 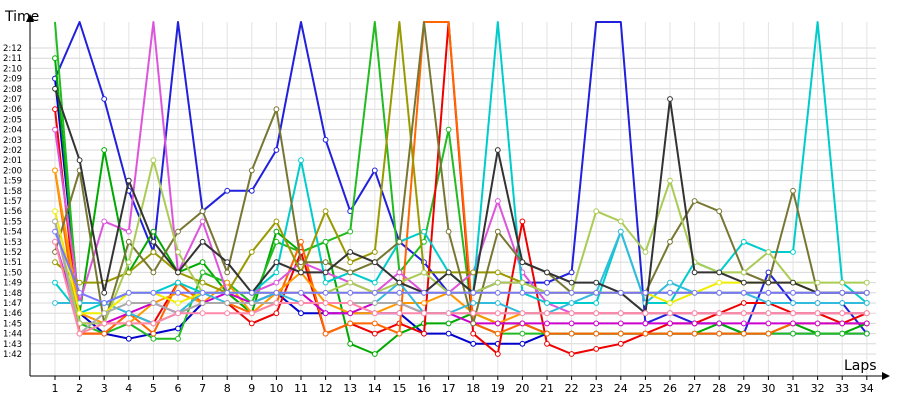 What do you see at coordinates (251, 388) in the screenshot?
I see `x-tick-label: 9` at bounding box center [251, 388].